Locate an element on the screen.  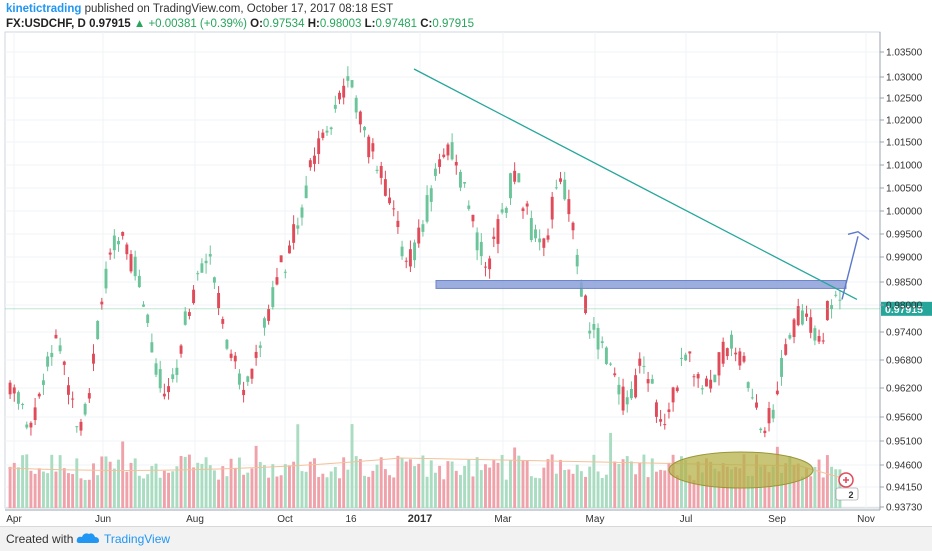
y-tick-label: 0.98000 is located at coordinates (904, 306).